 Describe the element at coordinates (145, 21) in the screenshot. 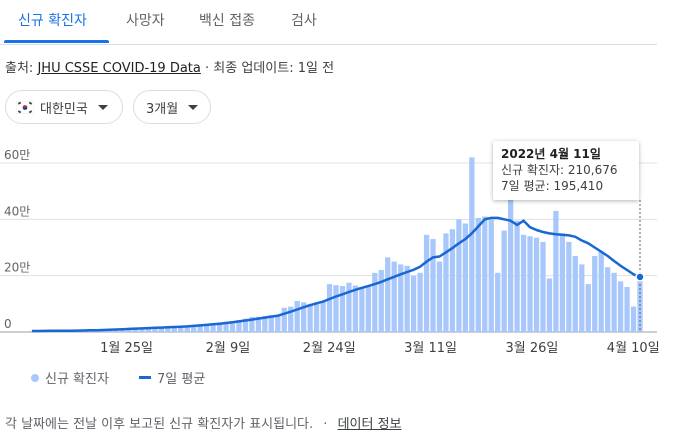

I see `tab-deaths: 사망자` at that location.